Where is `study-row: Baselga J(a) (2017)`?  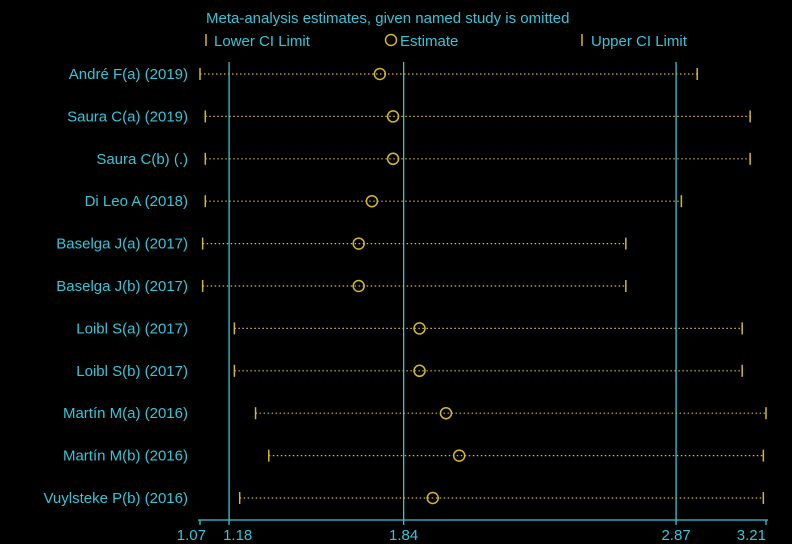 study-row: Baselga J(a) (2017) is located at coordinates (341, 244).